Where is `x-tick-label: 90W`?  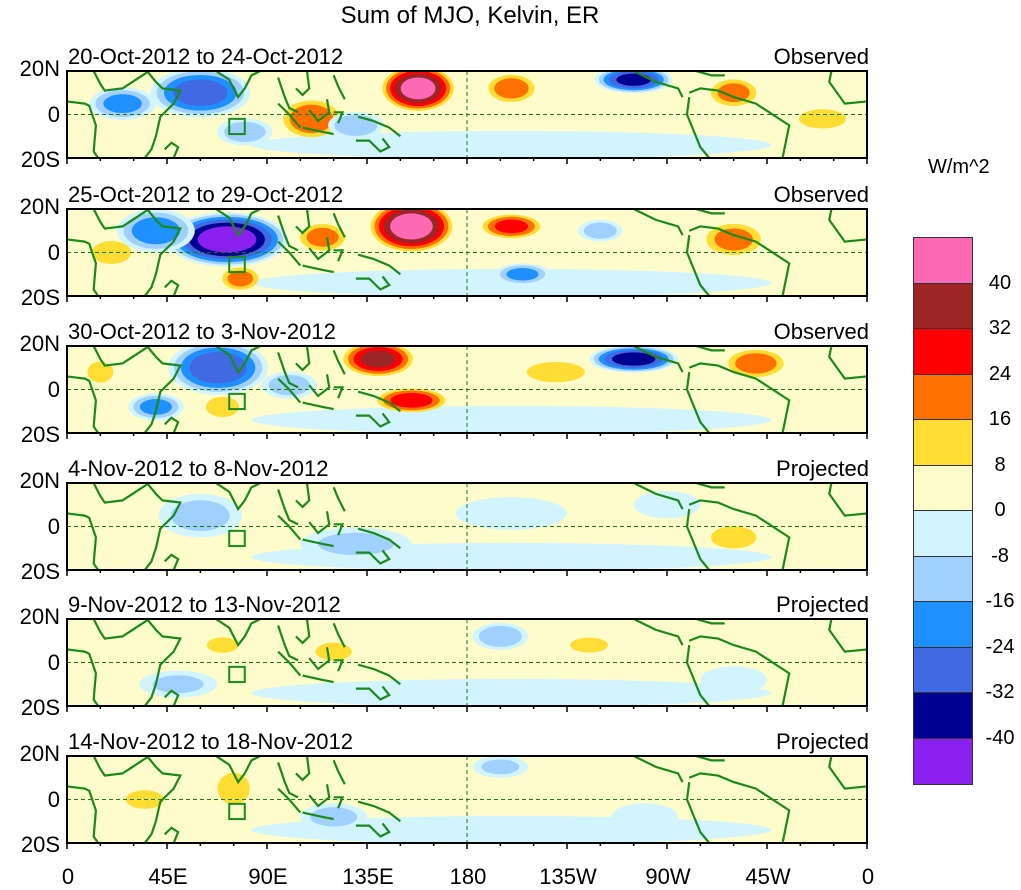 x-tick-label: 90W is located at coordinates (668, 876).